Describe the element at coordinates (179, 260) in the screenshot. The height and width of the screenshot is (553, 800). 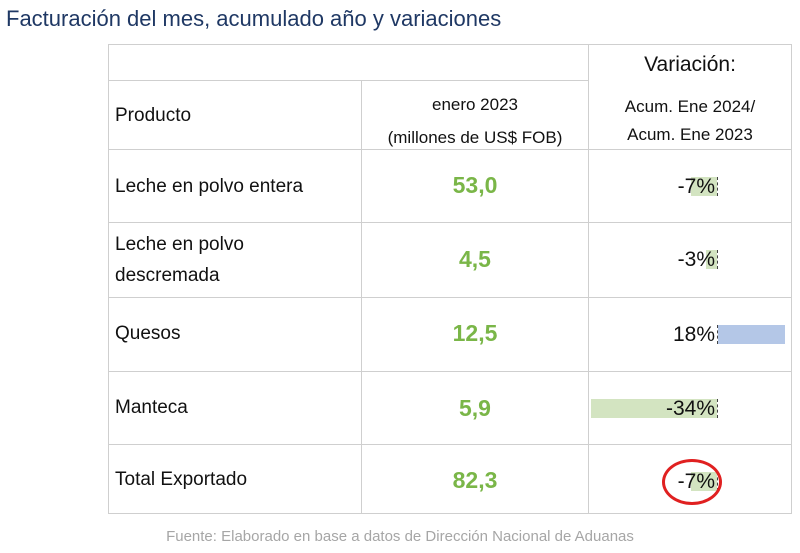
I see `product-name: Leche en polvo descremada` at that location.